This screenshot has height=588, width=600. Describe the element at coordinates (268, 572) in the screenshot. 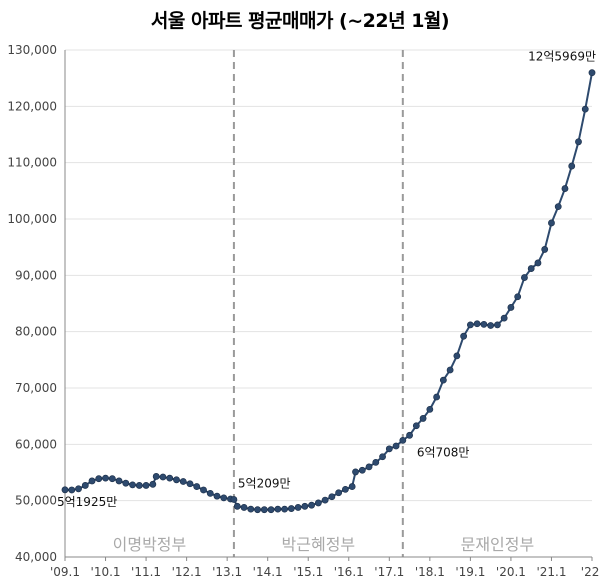

I see `x-tick-label: '14.1` at that location.